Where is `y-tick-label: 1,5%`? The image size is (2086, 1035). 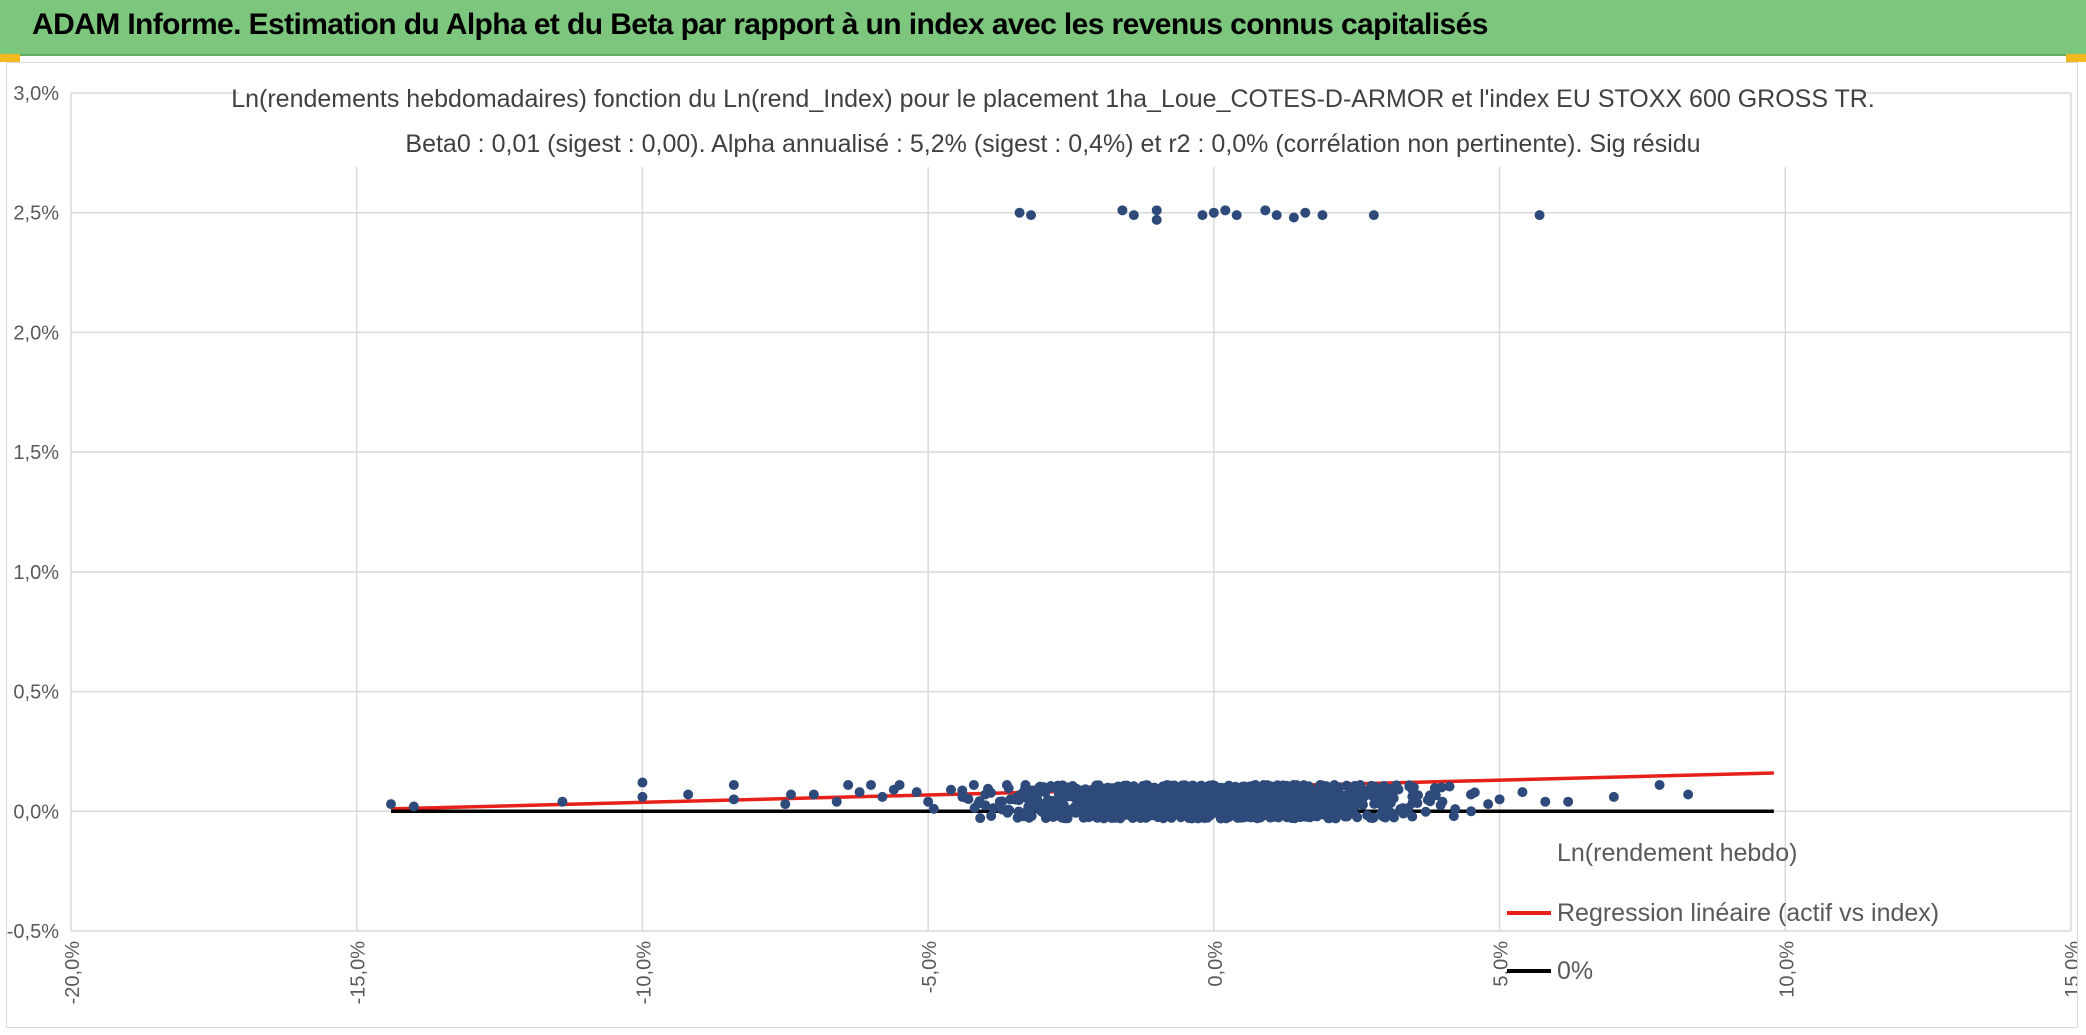 y-tick-label: 1,5% is located at coordinates (36, 453).